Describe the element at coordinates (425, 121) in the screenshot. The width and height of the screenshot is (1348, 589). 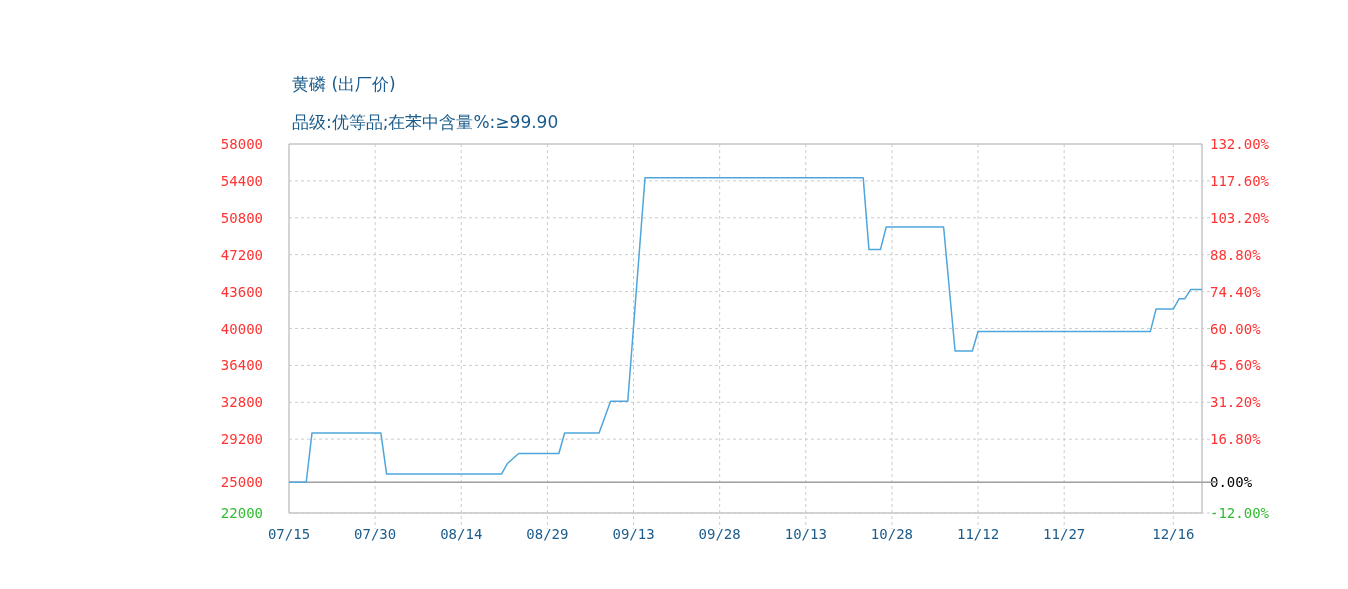
I see `chart-subtitle: 品级:优等品;在苯中含量%:≥99.90` at that location.